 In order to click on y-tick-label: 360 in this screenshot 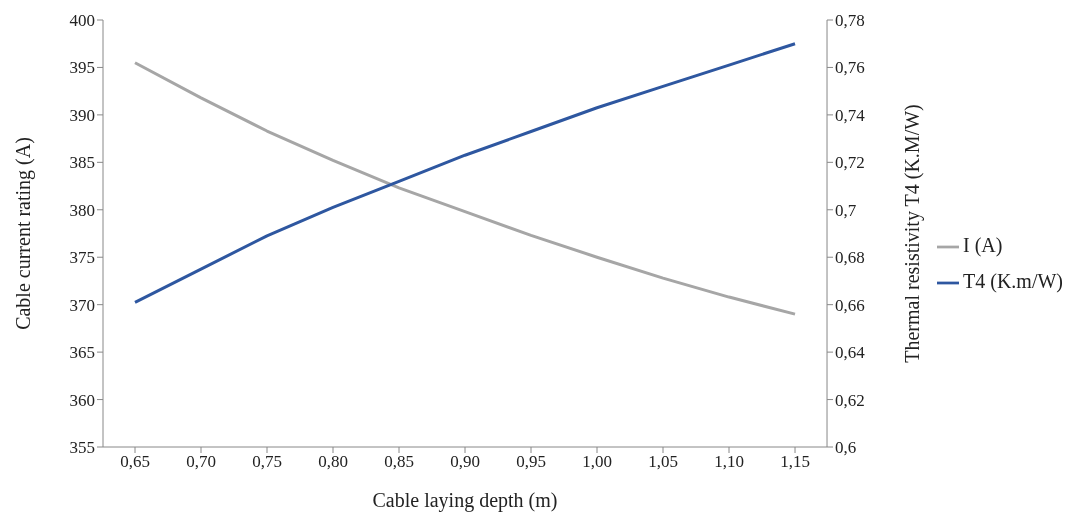, I will do `click(82, 400)`.